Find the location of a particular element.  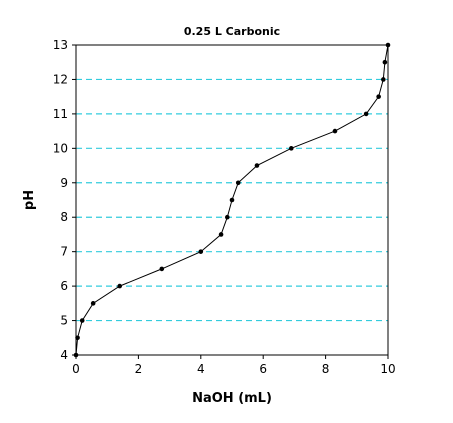

x-tick-label: 10 is located at coordinates (387, 369).